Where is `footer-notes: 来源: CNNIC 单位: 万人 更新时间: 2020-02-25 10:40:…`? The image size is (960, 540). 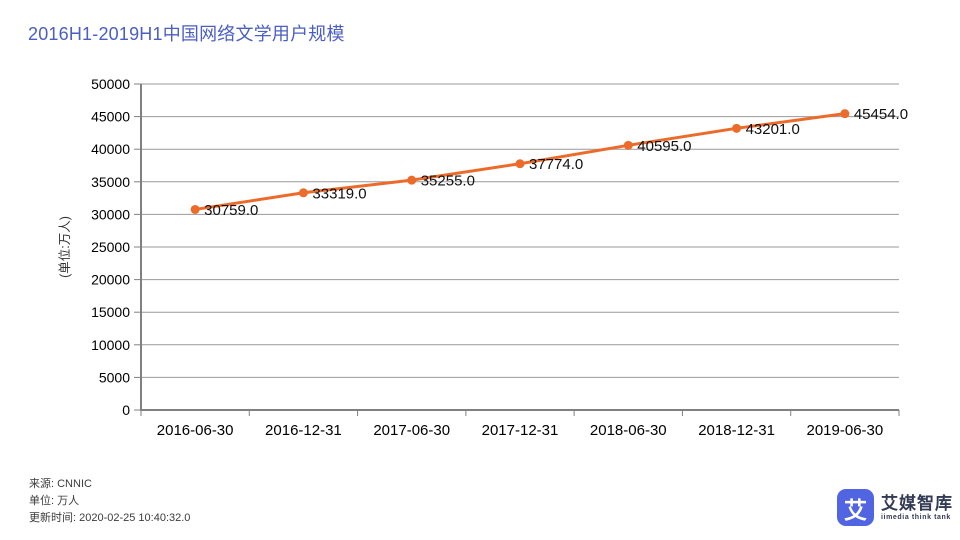 footer-notes: 来源: CNNIC 单位: 万人 更新时间: 2020-02-25 10:40:… is located at coordinates (109, 501).